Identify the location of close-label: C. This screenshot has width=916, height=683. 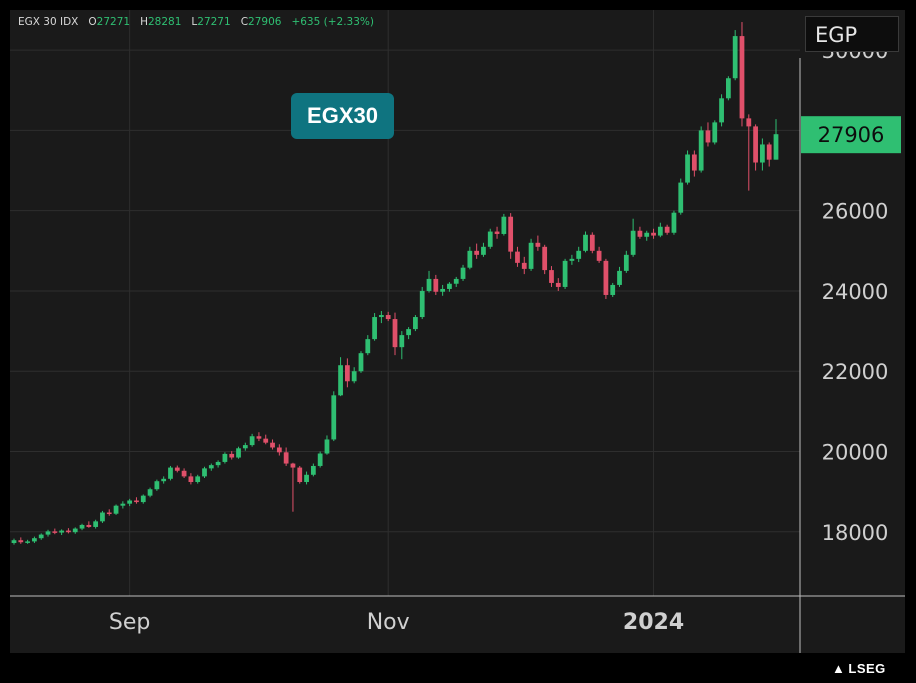
(244, 22).